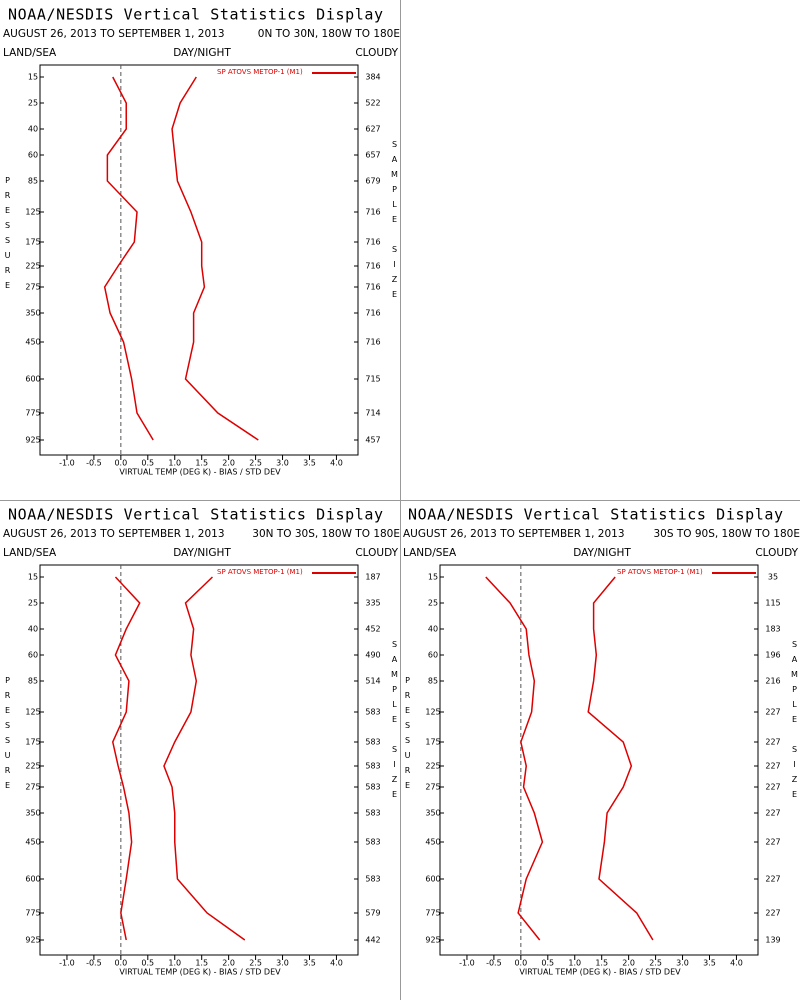 This screenshot has width=800, height=1000. What do you see at coordinates (600, 972) in the screenshot?
I see `x-axis-label: VIRTUAL TEMP (DEG K) - BIAS / STD DEV` at bounding box center [600, 972].